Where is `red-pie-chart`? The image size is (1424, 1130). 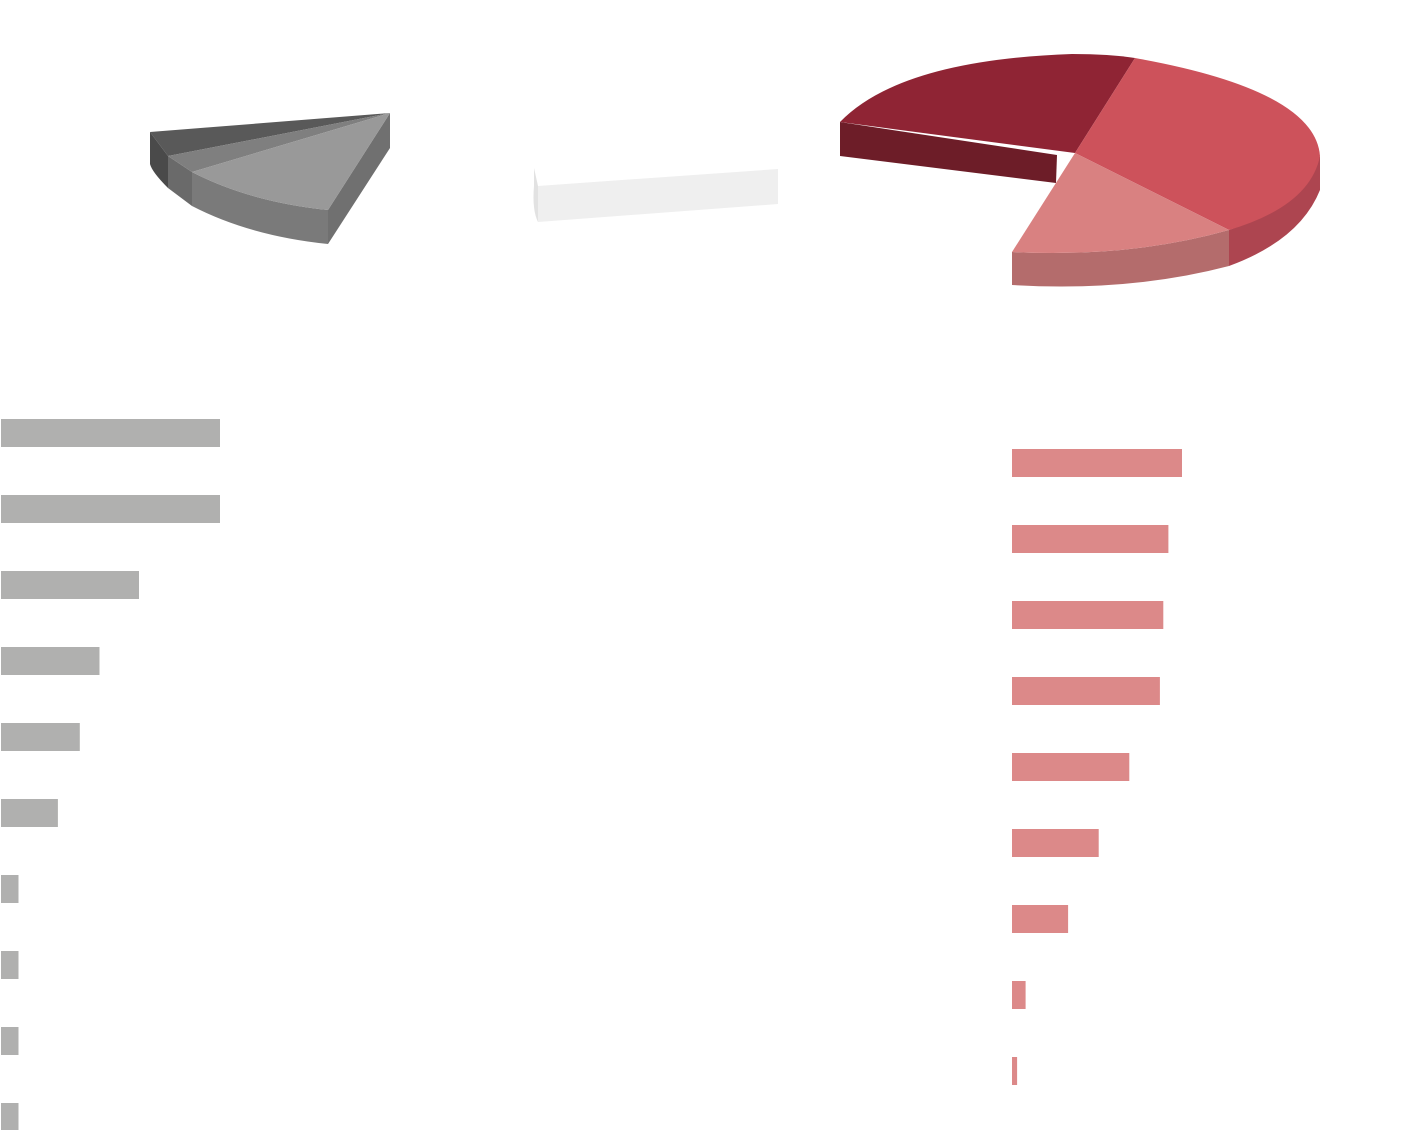
red-pie-chart is located at coordinates (1080, 170).